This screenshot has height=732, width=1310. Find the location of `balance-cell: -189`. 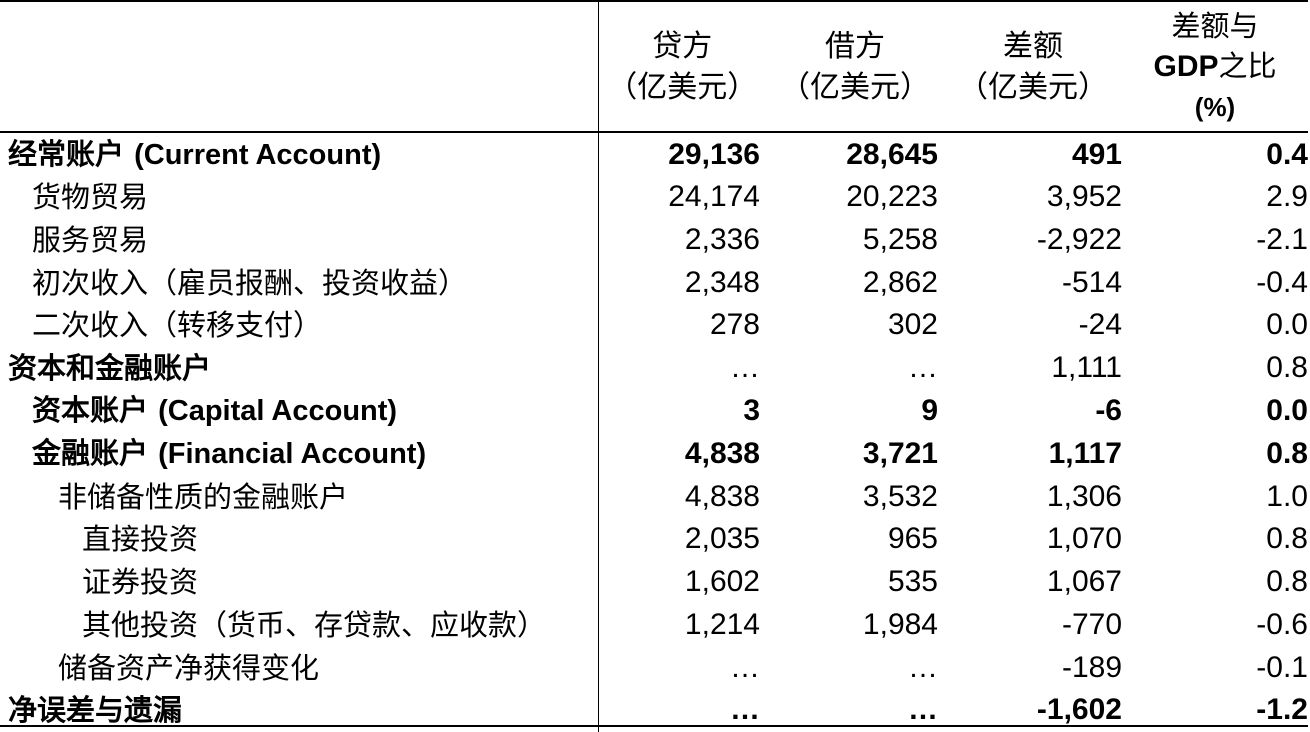

balance-cell: -189 is located at coordinates (1091, 667).